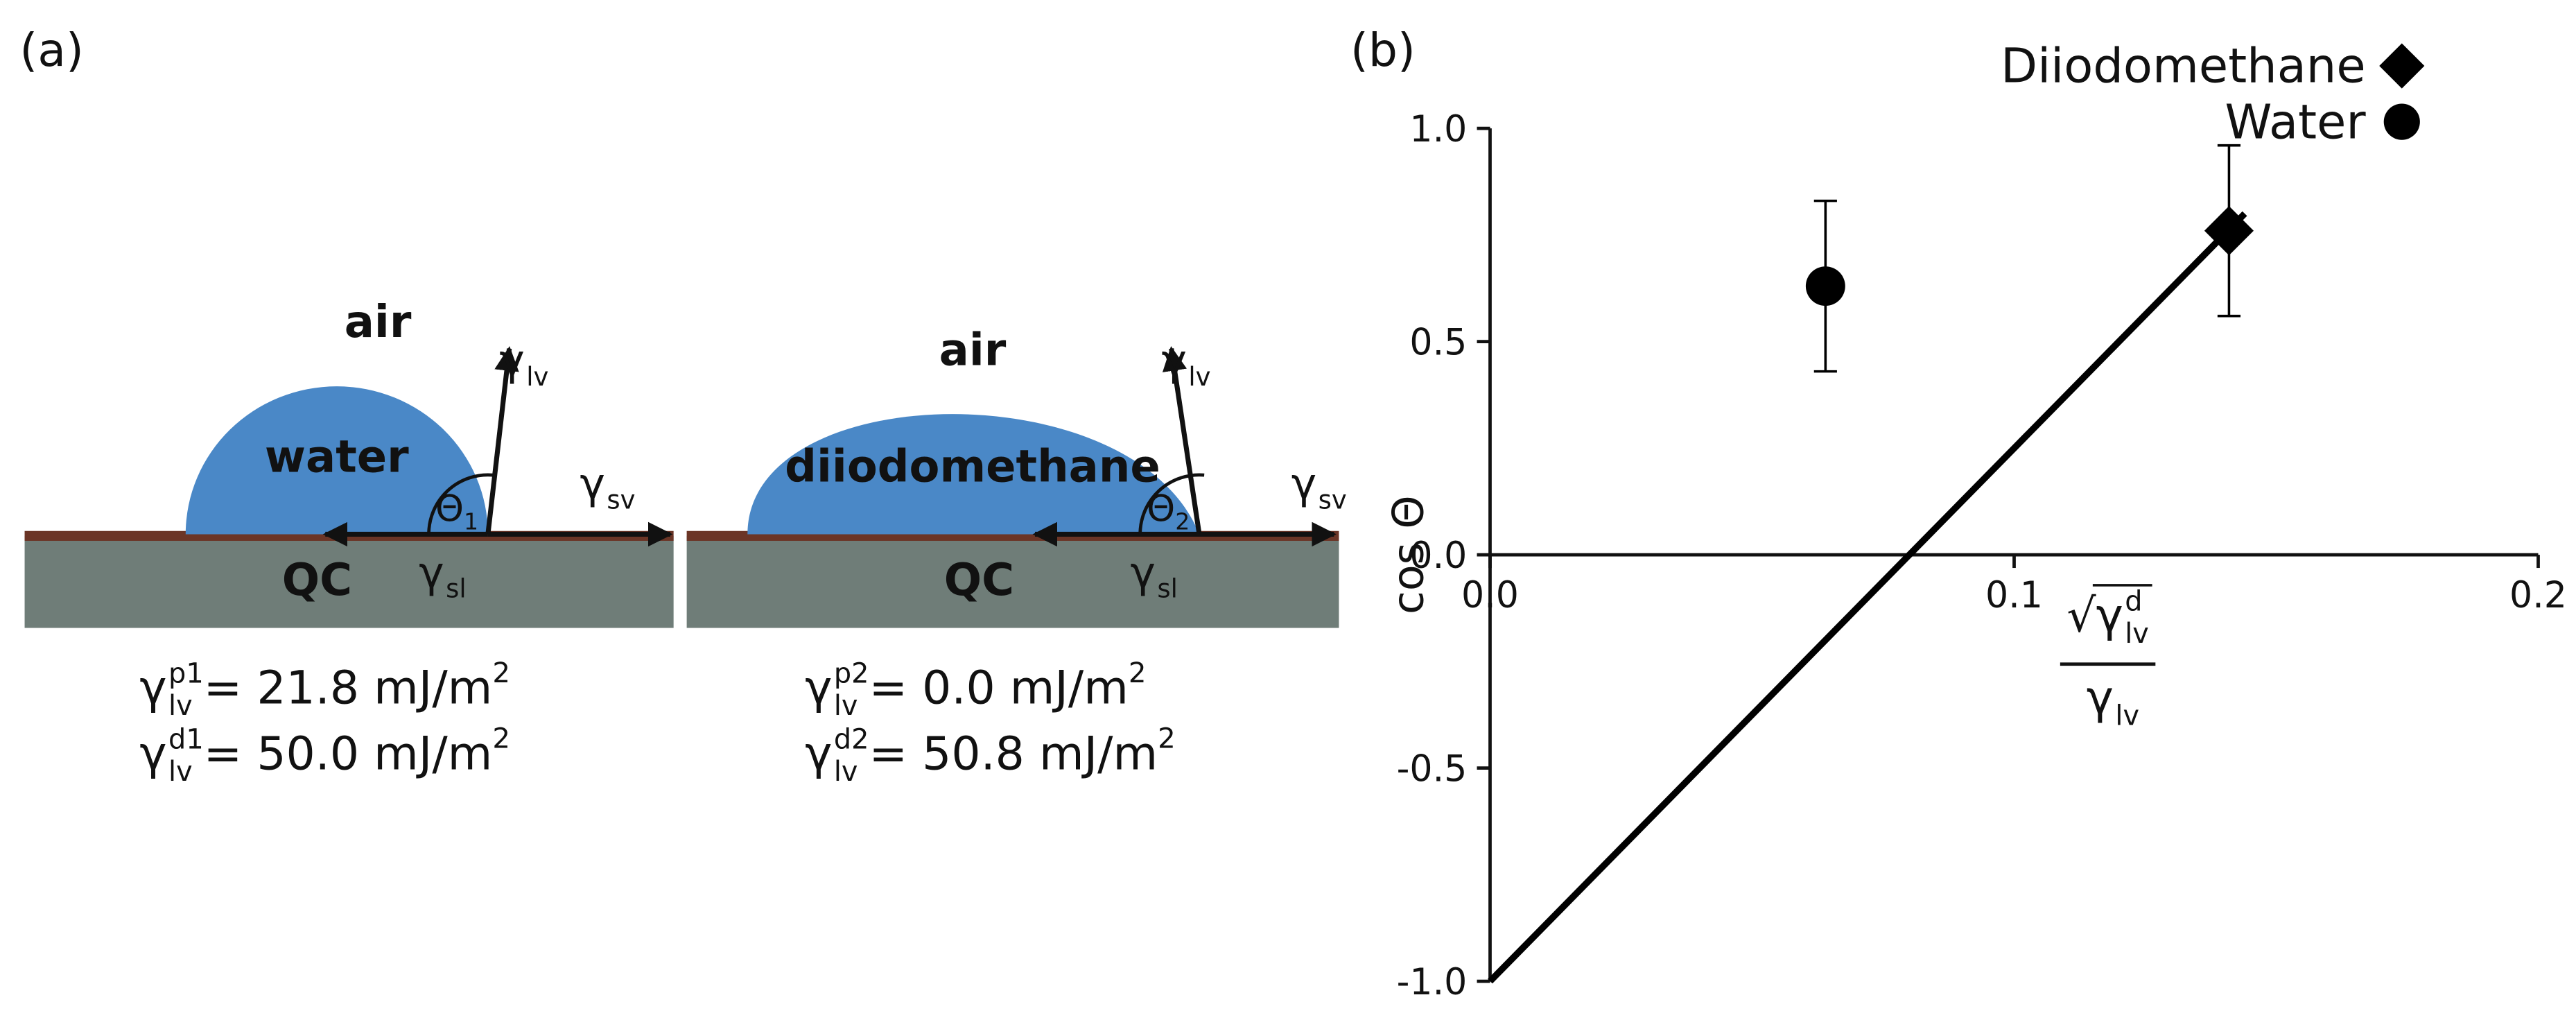  What do you see at coordinates (998, 688) in the screenshot?
I see `property-value: = 0.0 mJ/m` at bounding box center [998, 688].